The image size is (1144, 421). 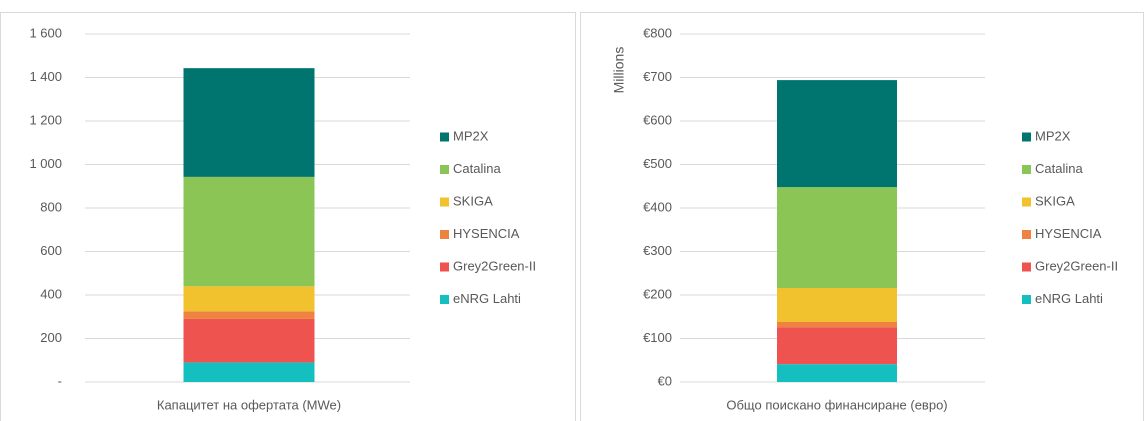 I want to click on y-tick-label: €300, so click(x=657, y=250).